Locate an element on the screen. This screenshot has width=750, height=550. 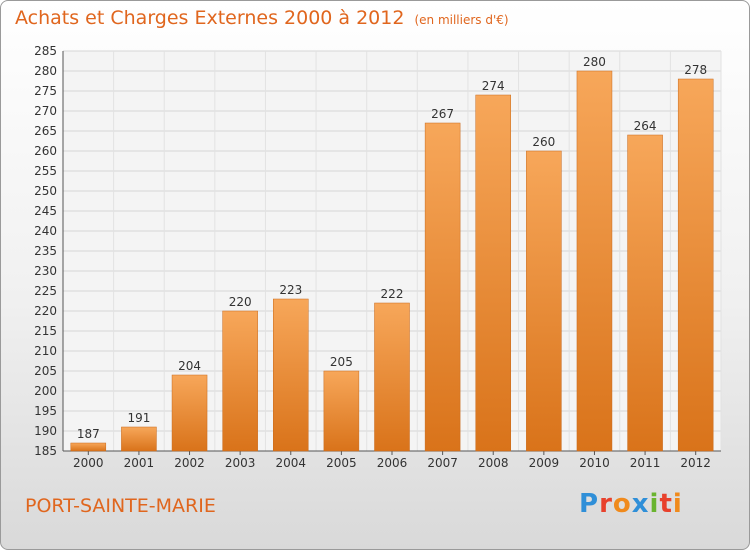
y-tick-label: 200 is located at coordinates (45, 391).